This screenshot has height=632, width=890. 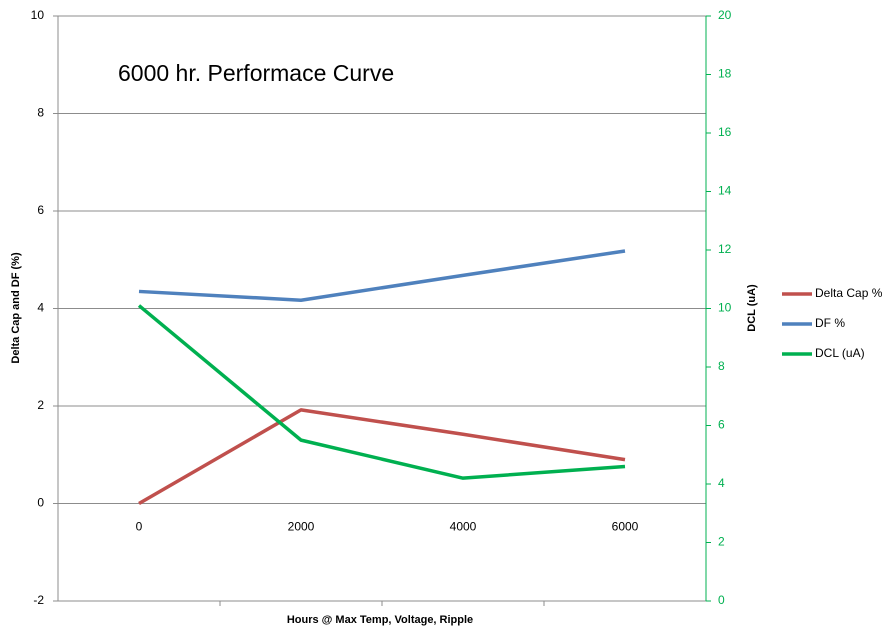 What do you see at coordinates (725, 74) in the screenshot?
I see `y2-tick-label: 18` at bounding box center [725, 74].